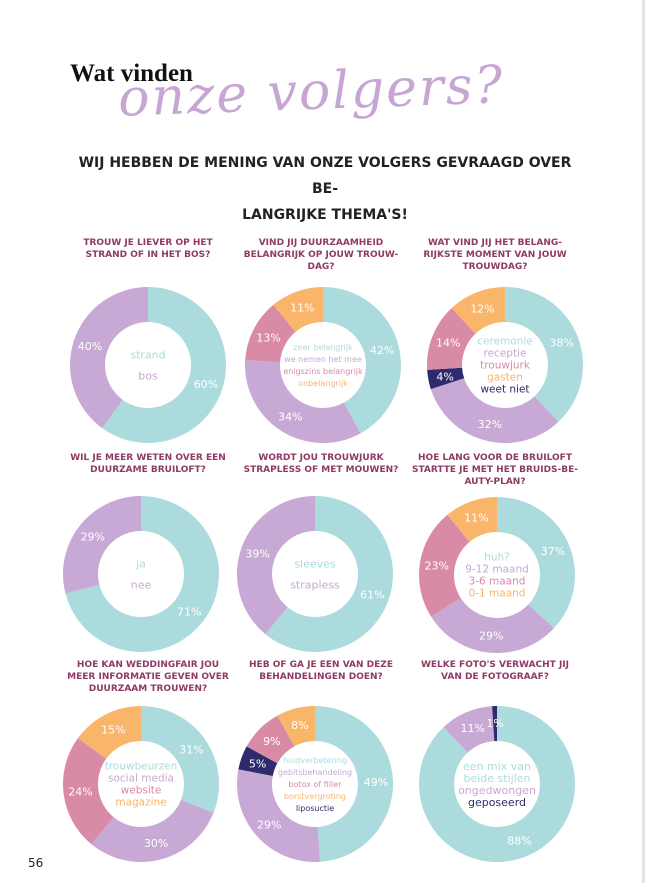  What do you see at coordinates (494, 665) in the screenshot?
I see `question-9-line: WELKE FOTO'S VERWACHT JIJ` at bounding box center [494, 665].